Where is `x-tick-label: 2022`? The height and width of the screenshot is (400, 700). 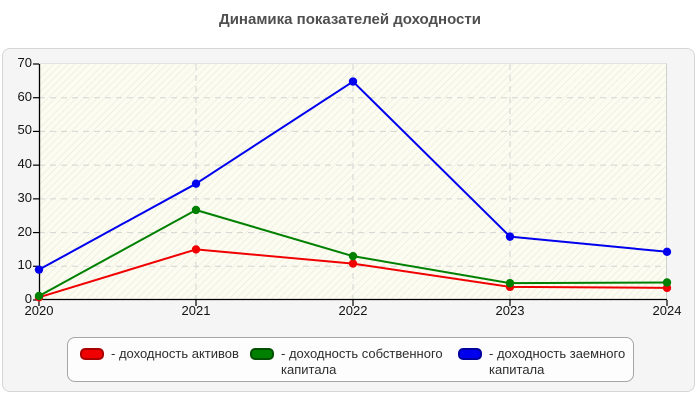 x-tick-label: 2022 is located at coordinates (353, 310).